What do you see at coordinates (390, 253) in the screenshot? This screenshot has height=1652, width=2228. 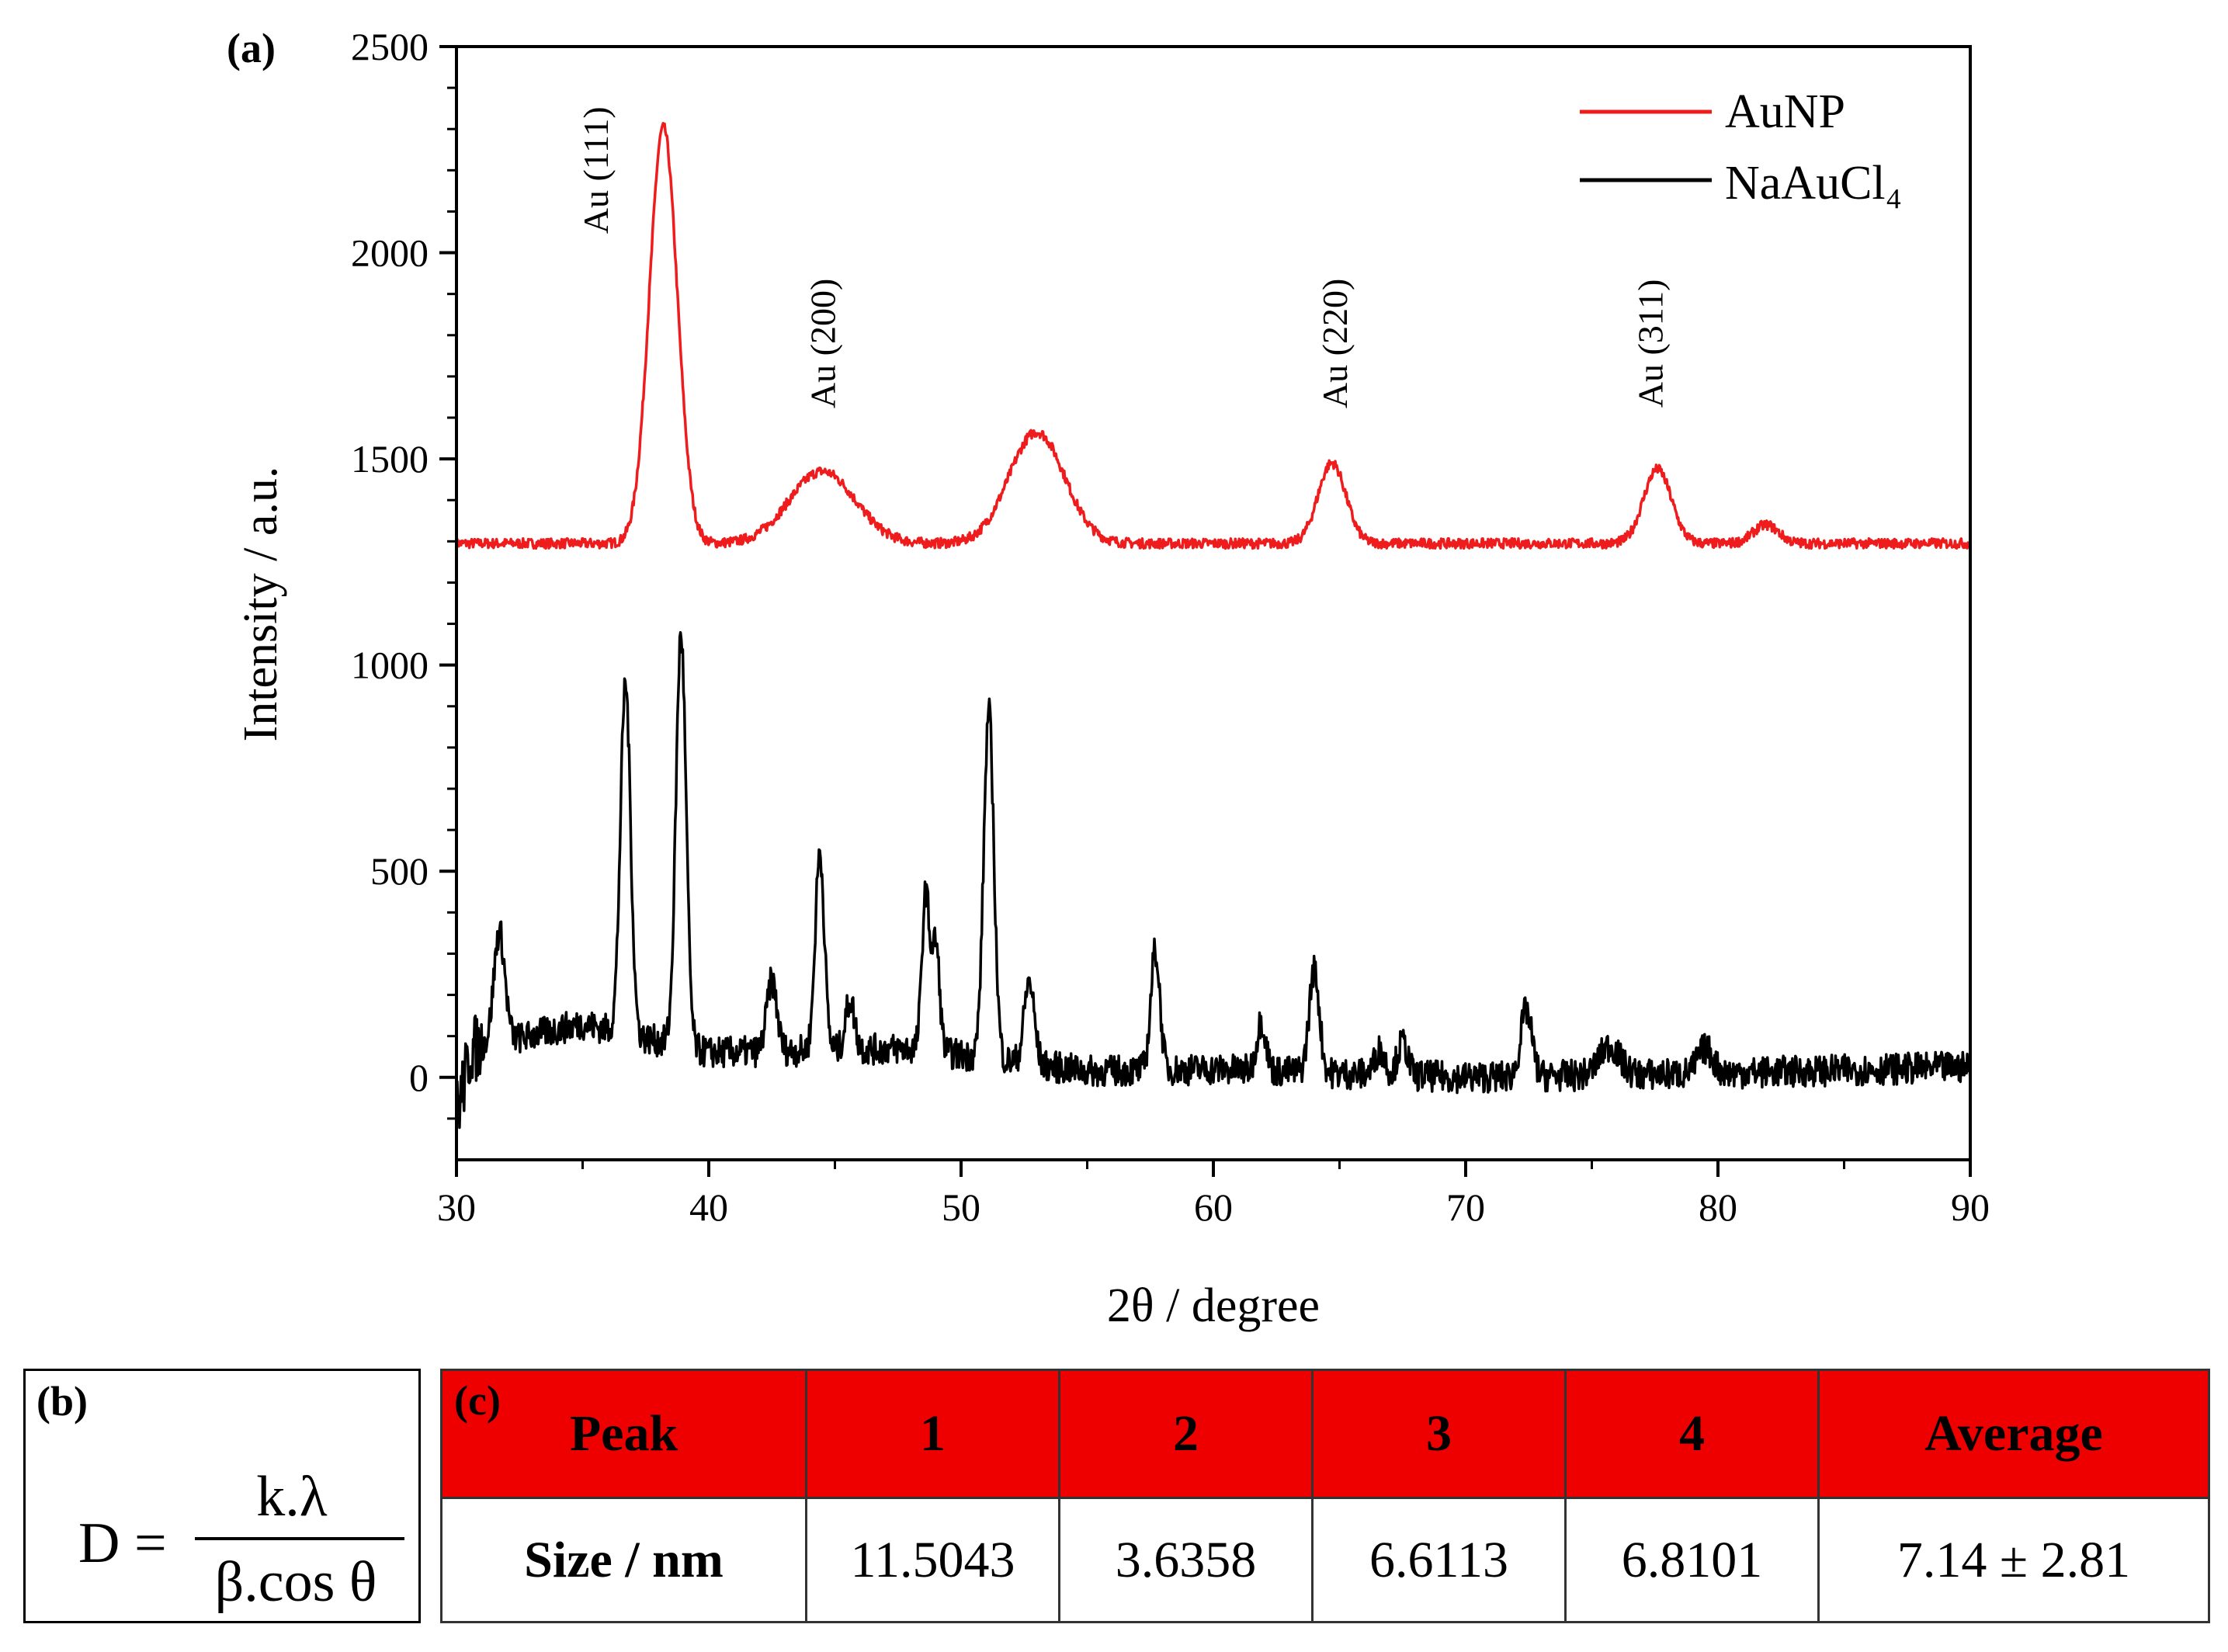 I see `y-tick-label: 2000` at bounding box center [390, 253].